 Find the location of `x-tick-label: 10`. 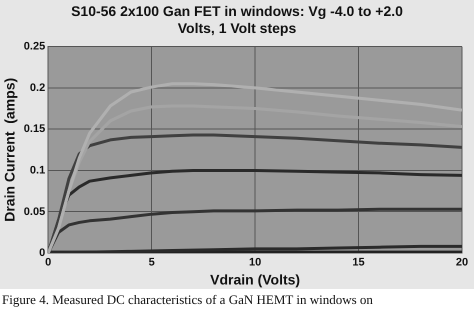

x-tick-label: 10 is located at coordinates (255, 262).